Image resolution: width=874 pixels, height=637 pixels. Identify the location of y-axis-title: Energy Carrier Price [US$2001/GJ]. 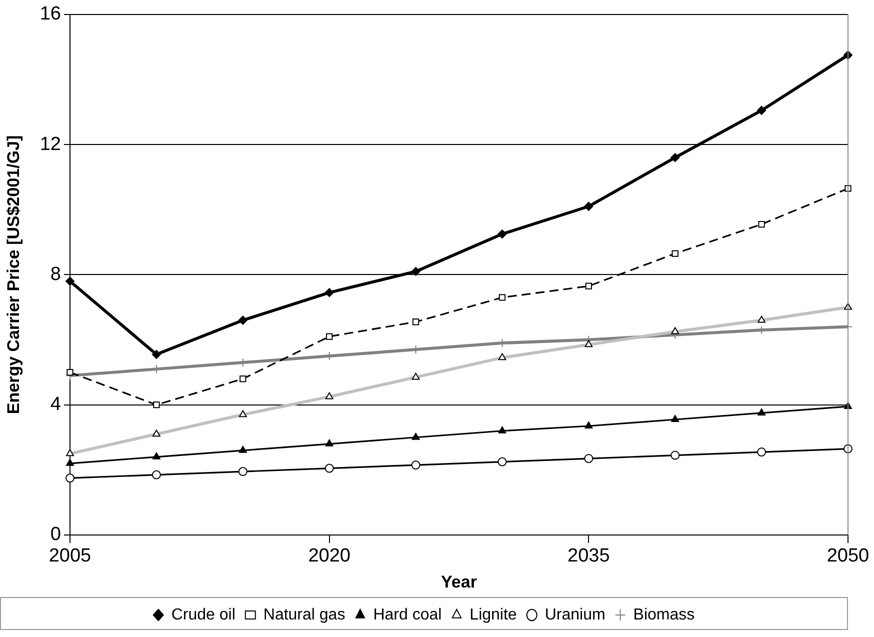
(13, 274).